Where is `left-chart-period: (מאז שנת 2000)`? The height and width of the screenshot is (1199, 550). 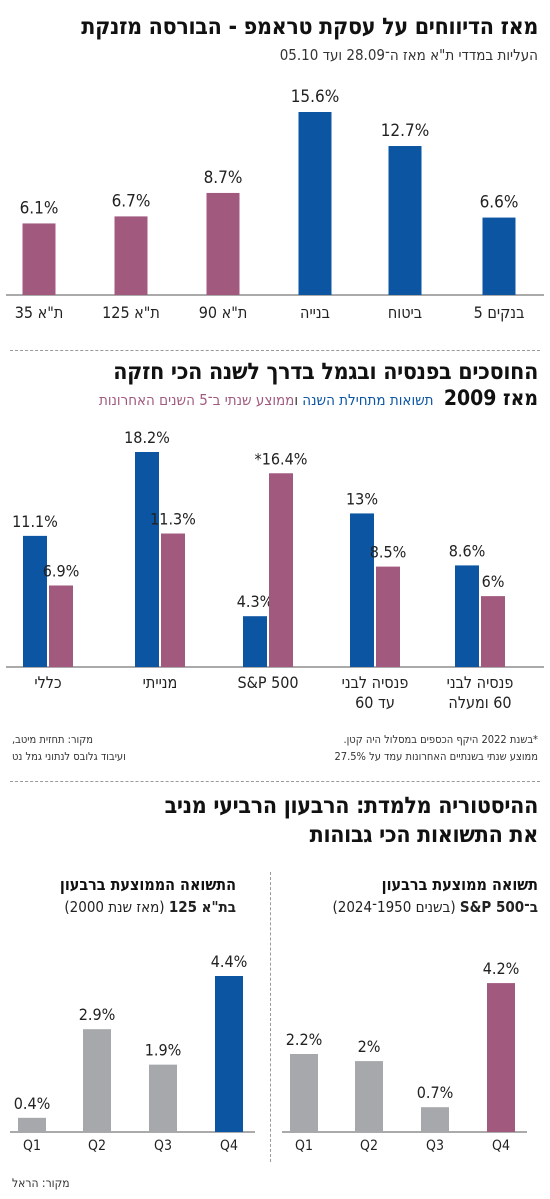
left-chart-period: (מאז שנת 2000) is located at coordinates (116, 907).